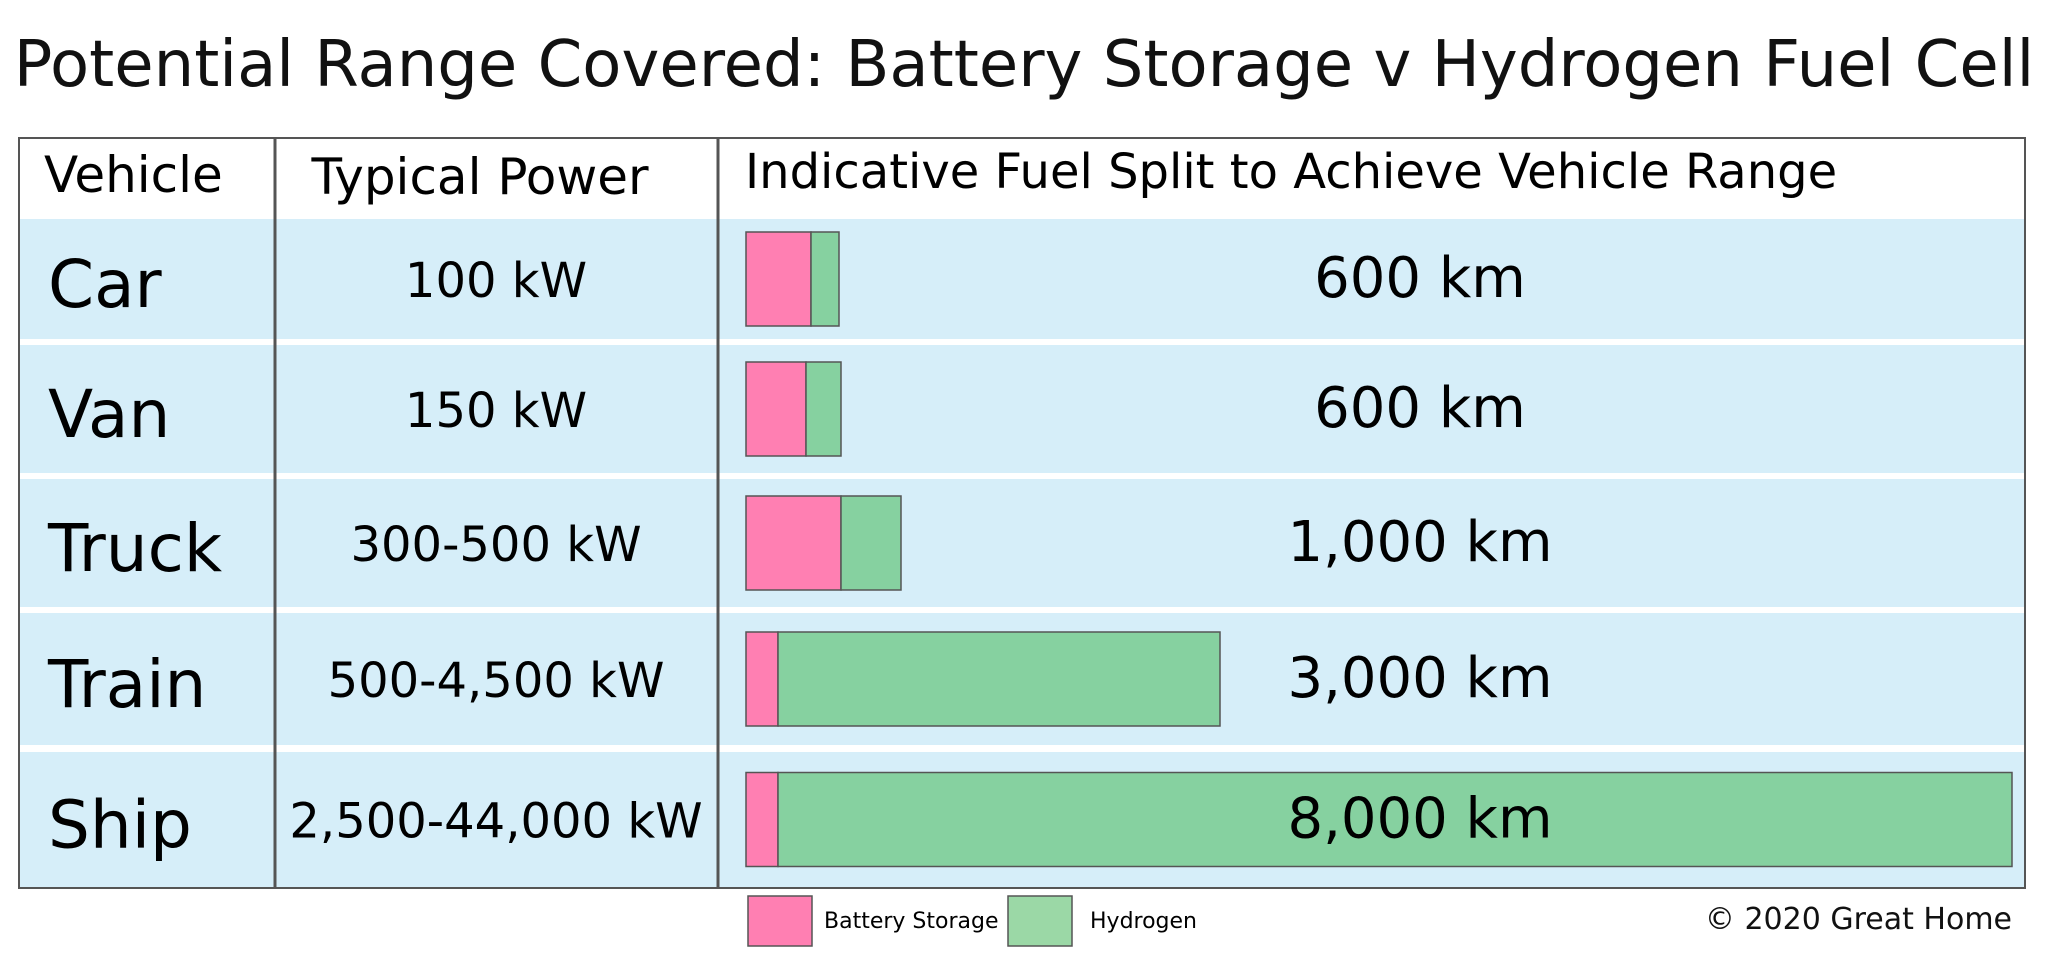 The width and height of the screenshot is (2048, 966). What do you see at coordinates (1022, 409) in the screenshot?
I see `row-bg-van` at bounding box center [1022, 409].